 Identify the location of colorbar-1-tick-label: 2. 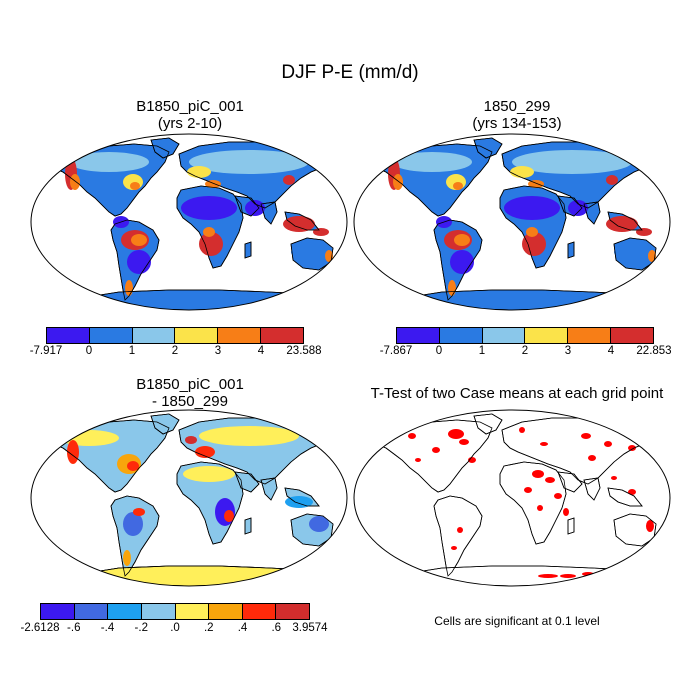
(175, 351).